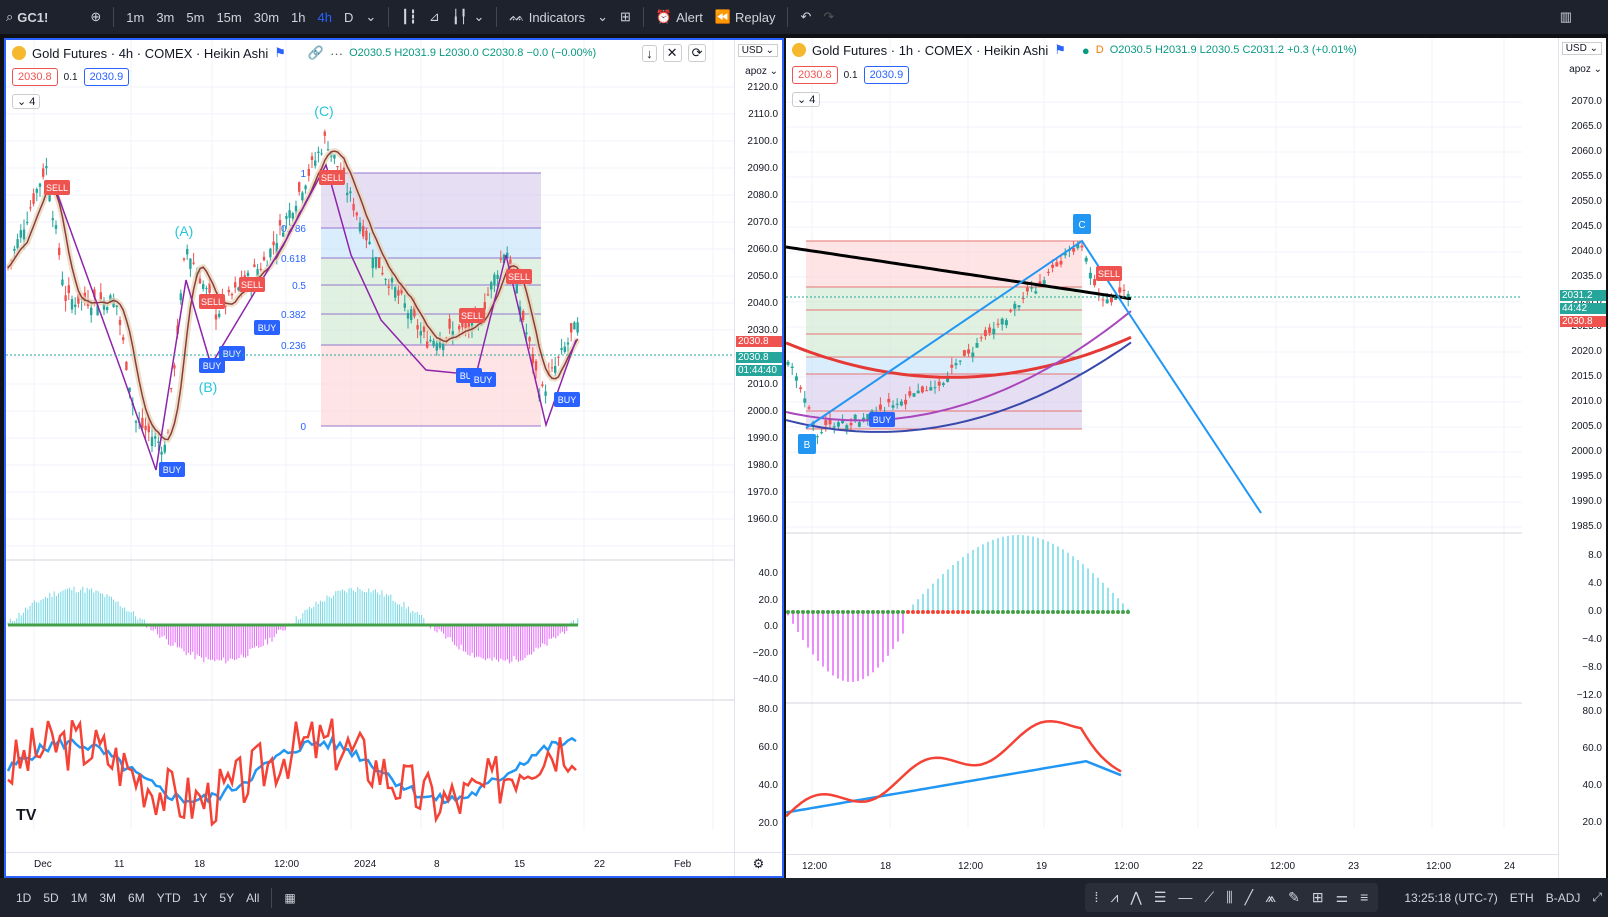  I want to click on range-5Y: 5Y, so click(227, 897).